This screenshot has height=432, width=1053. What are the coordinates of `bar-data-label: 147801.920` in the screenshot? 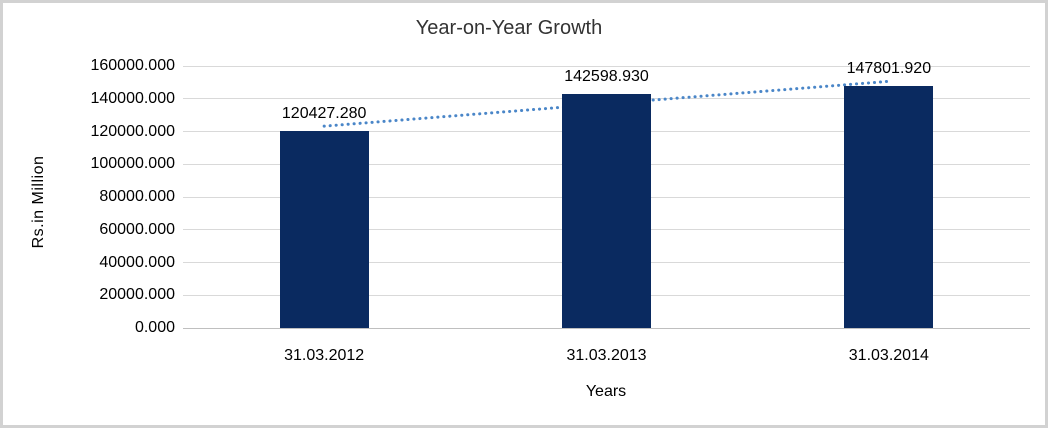 It's located at (889, 68).